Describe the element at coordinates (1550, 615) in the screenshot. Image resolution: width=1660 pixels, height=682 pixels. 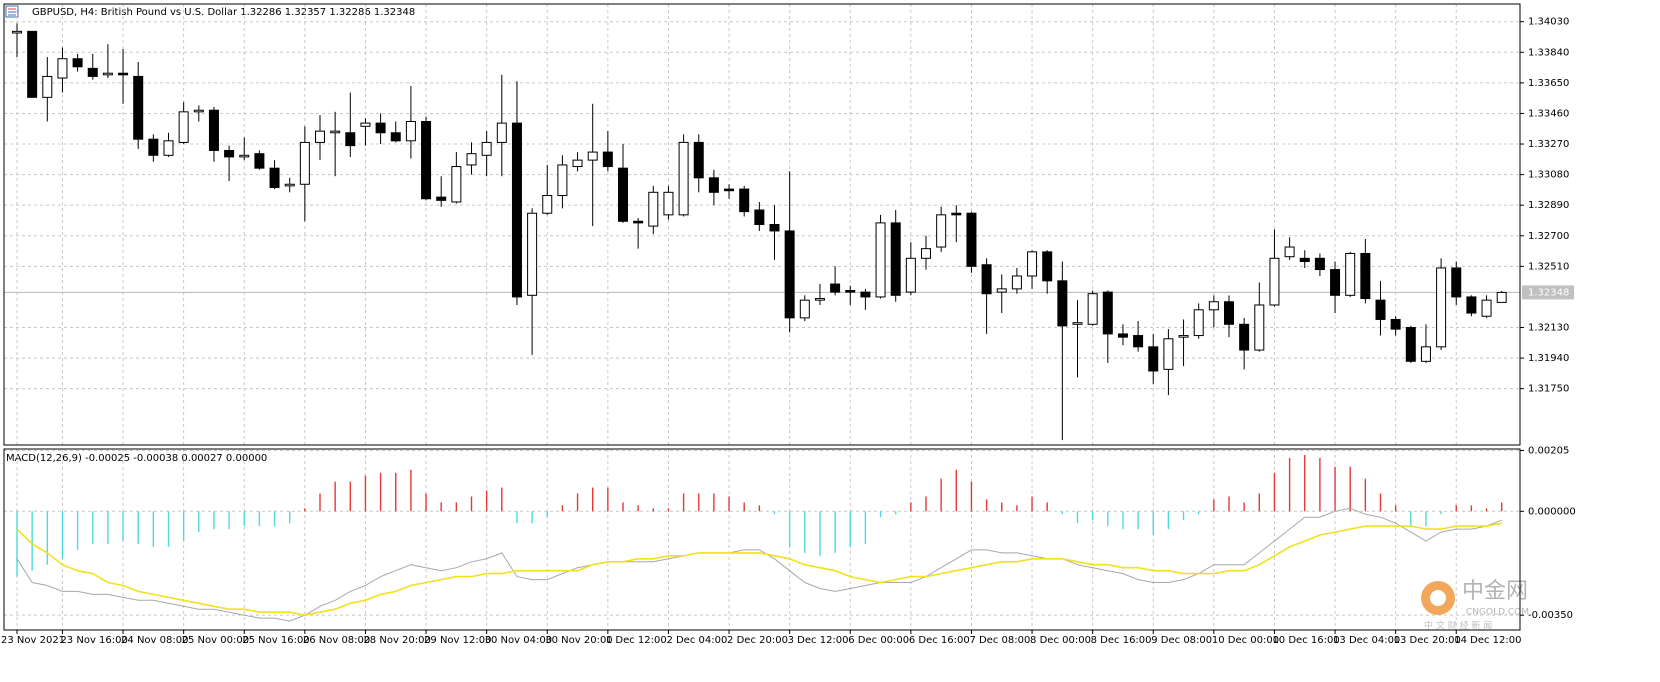
I see `y-tick-label: -0.00350` at that location.